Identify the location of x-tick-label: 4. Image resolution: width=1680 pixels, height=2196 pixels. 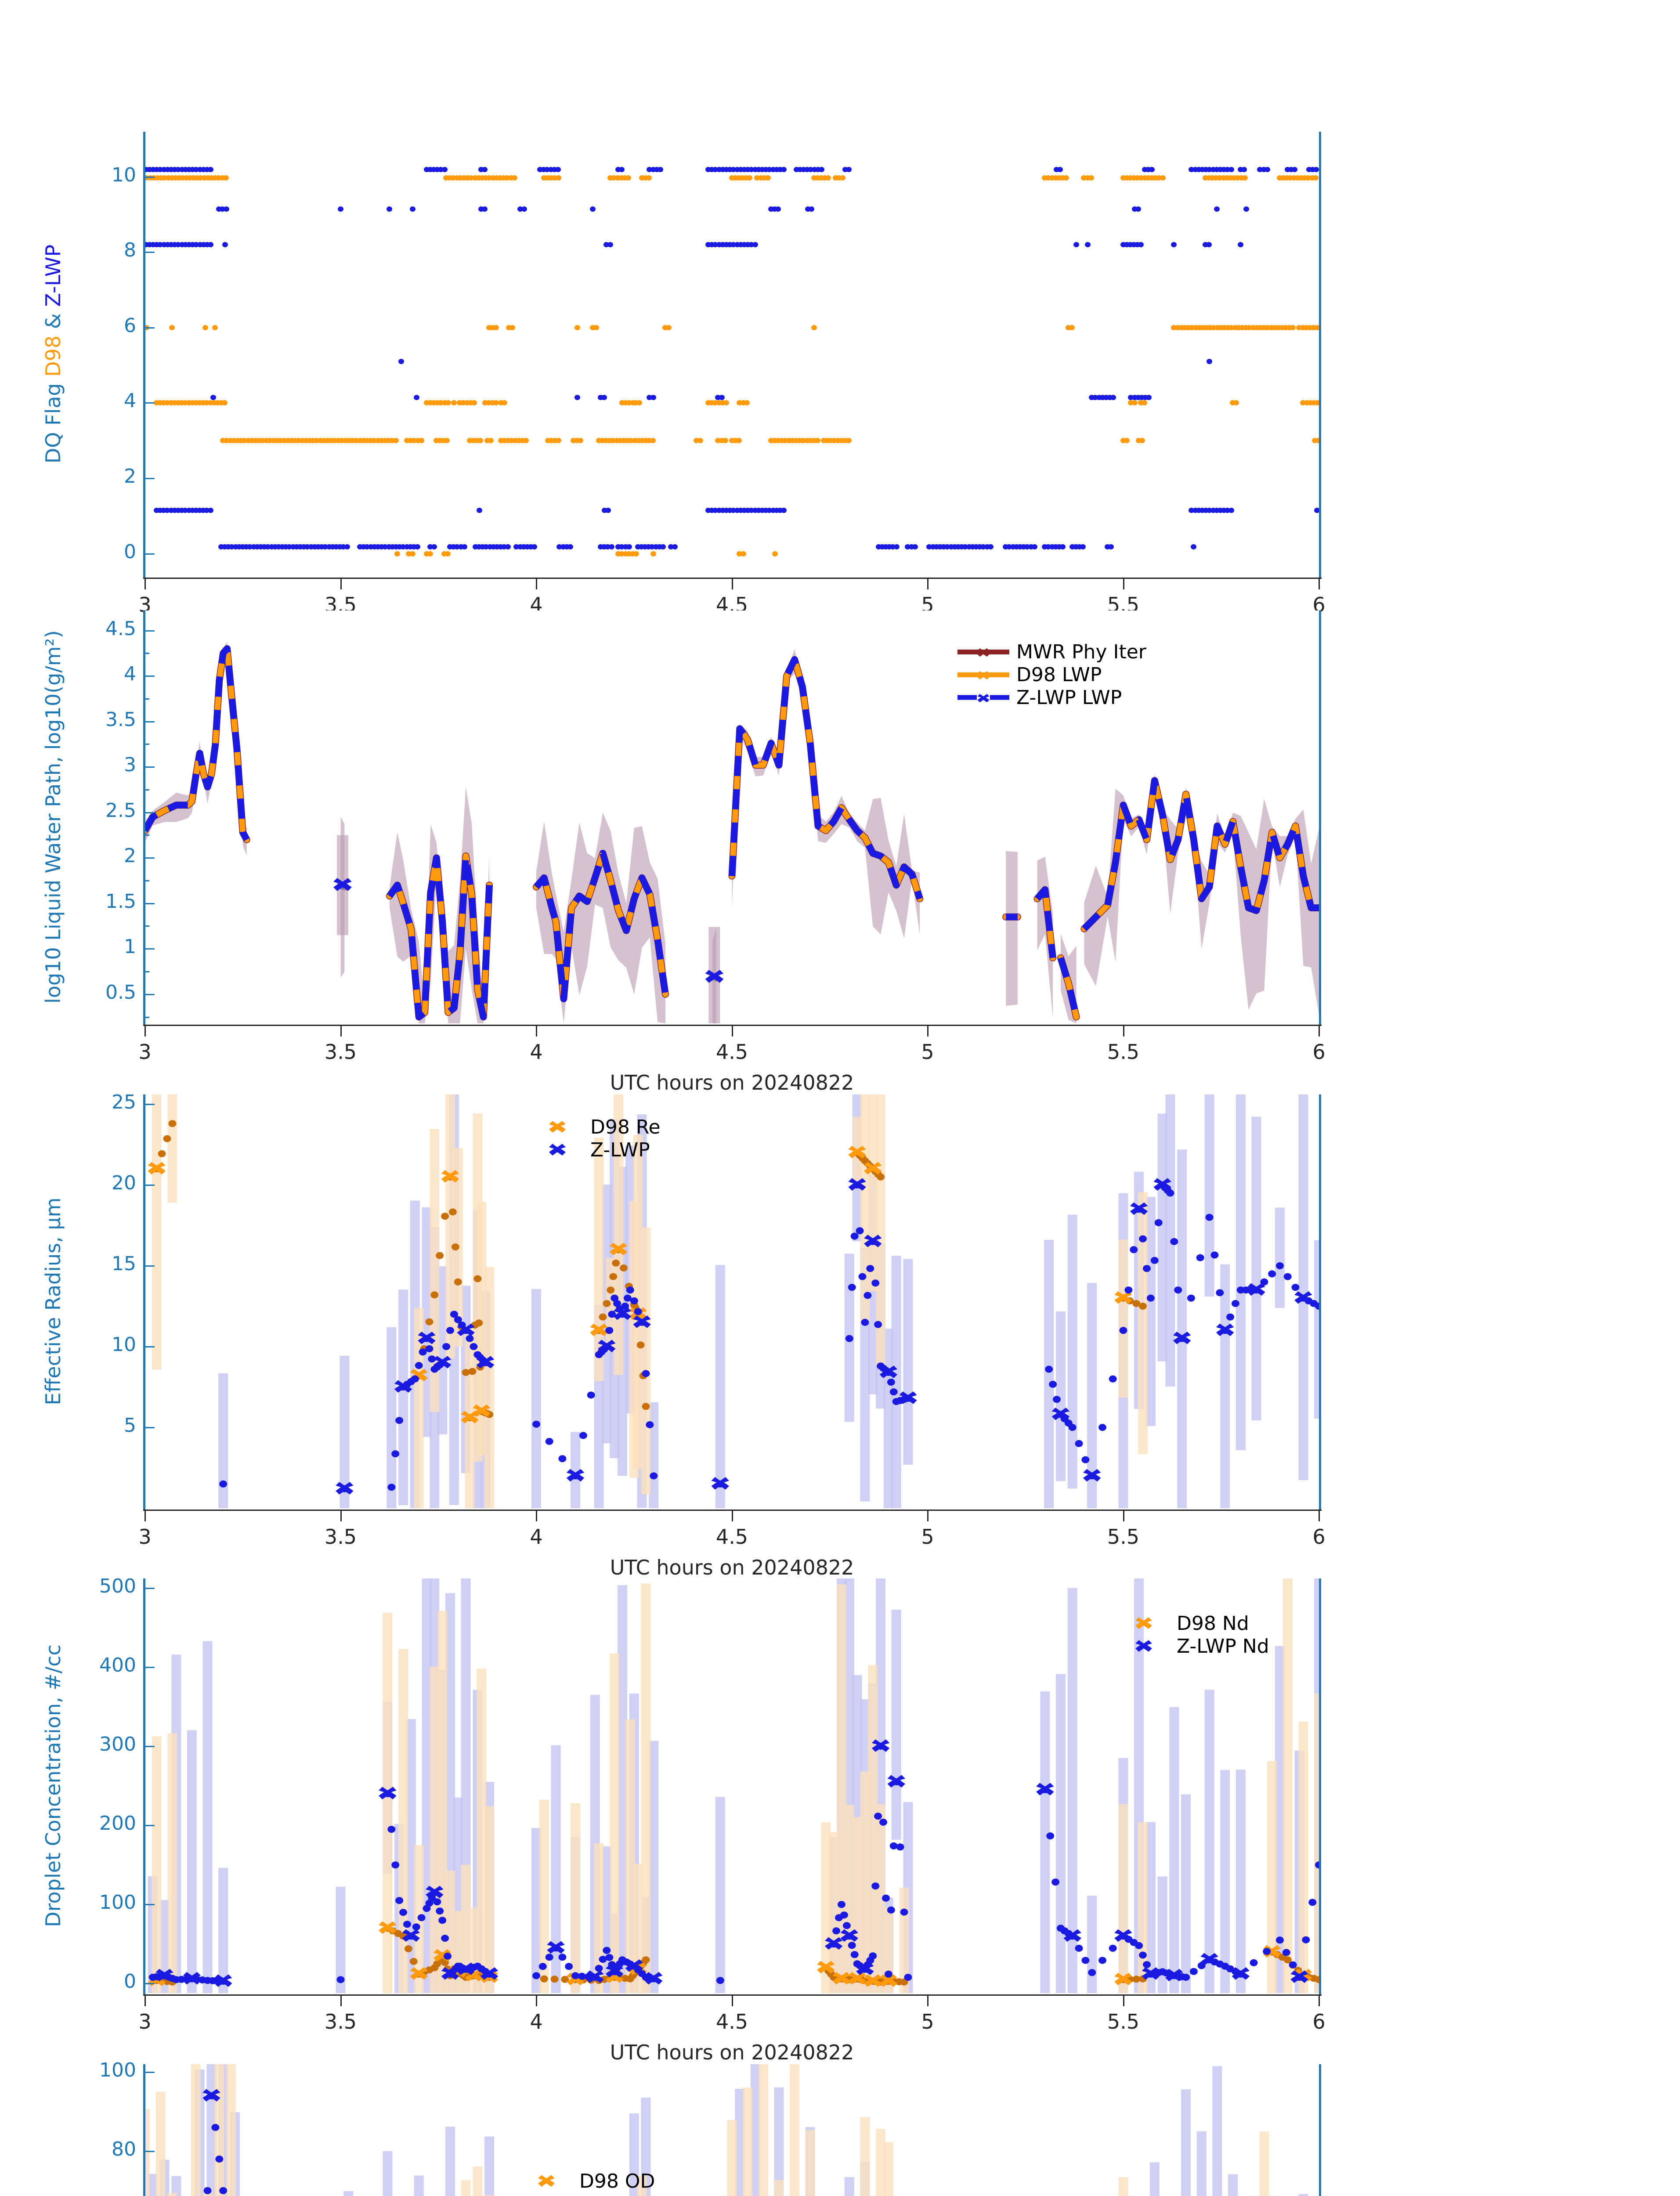
(536, 1537).